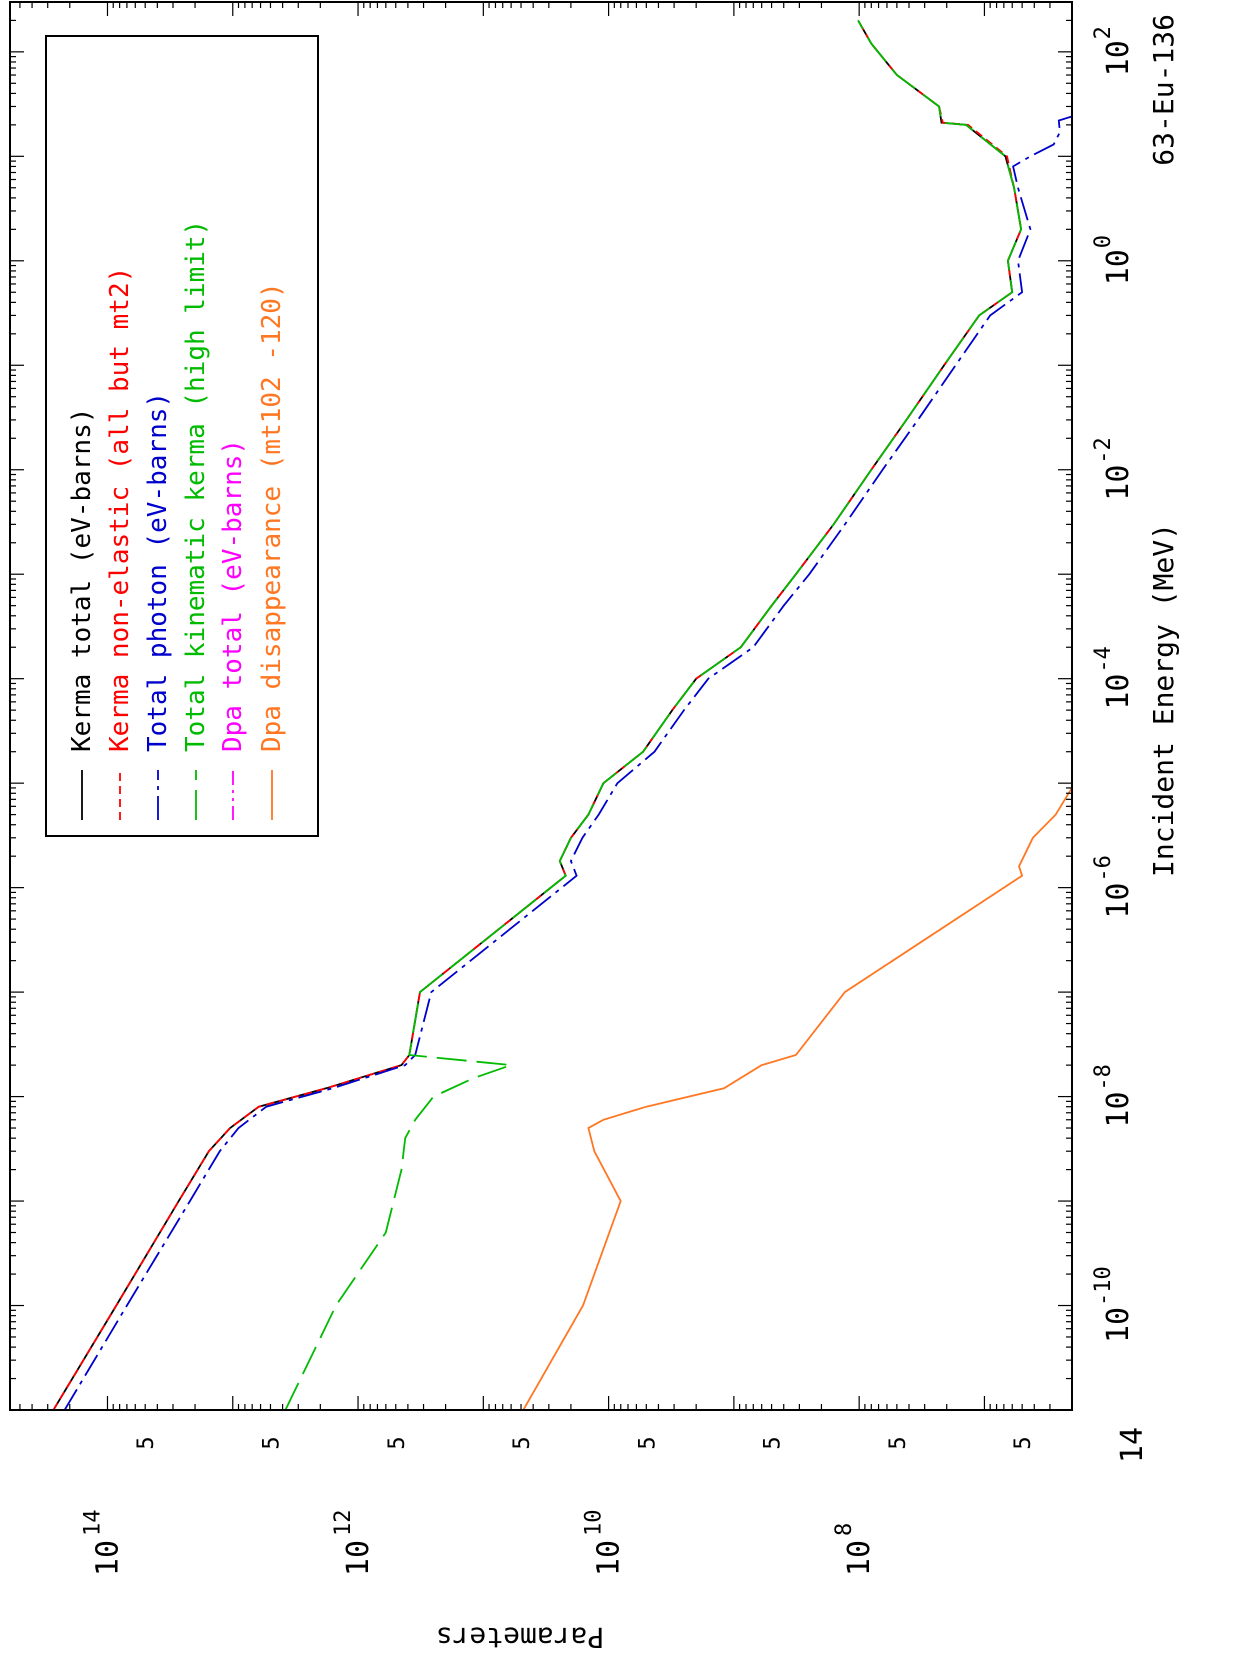 The width and height of the screenshot is (1252, 1656). I want to click on y-axis-title: Parameters, so click(520, 1637).